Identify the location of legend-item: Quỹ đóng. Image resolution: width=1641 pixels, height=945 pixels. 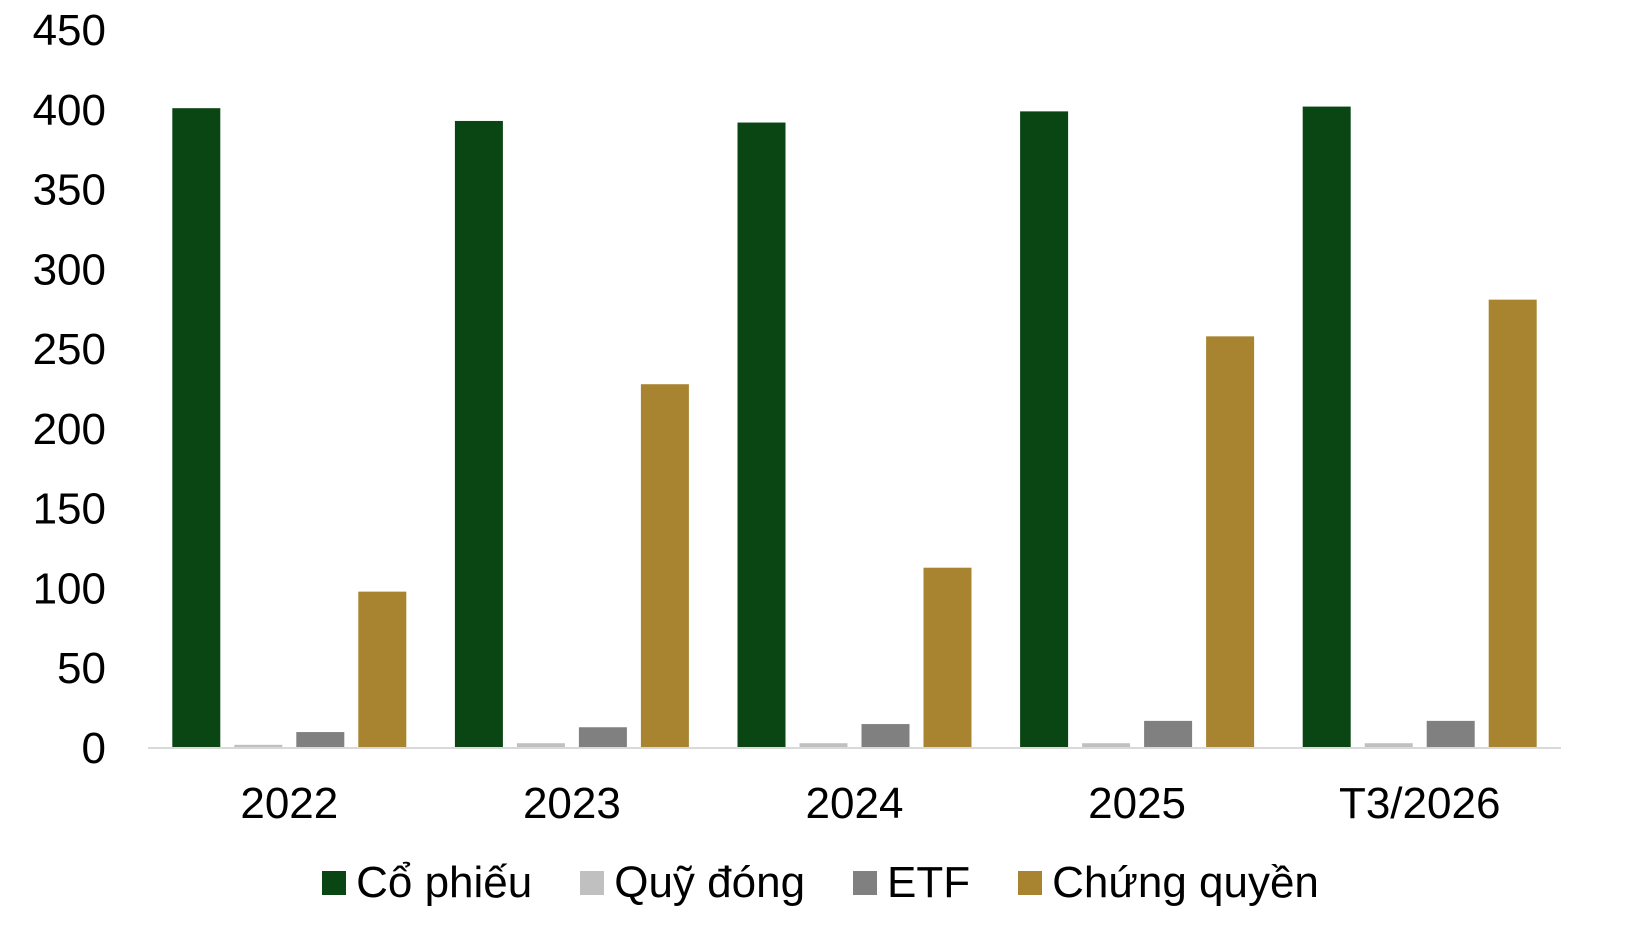
(692, 883).